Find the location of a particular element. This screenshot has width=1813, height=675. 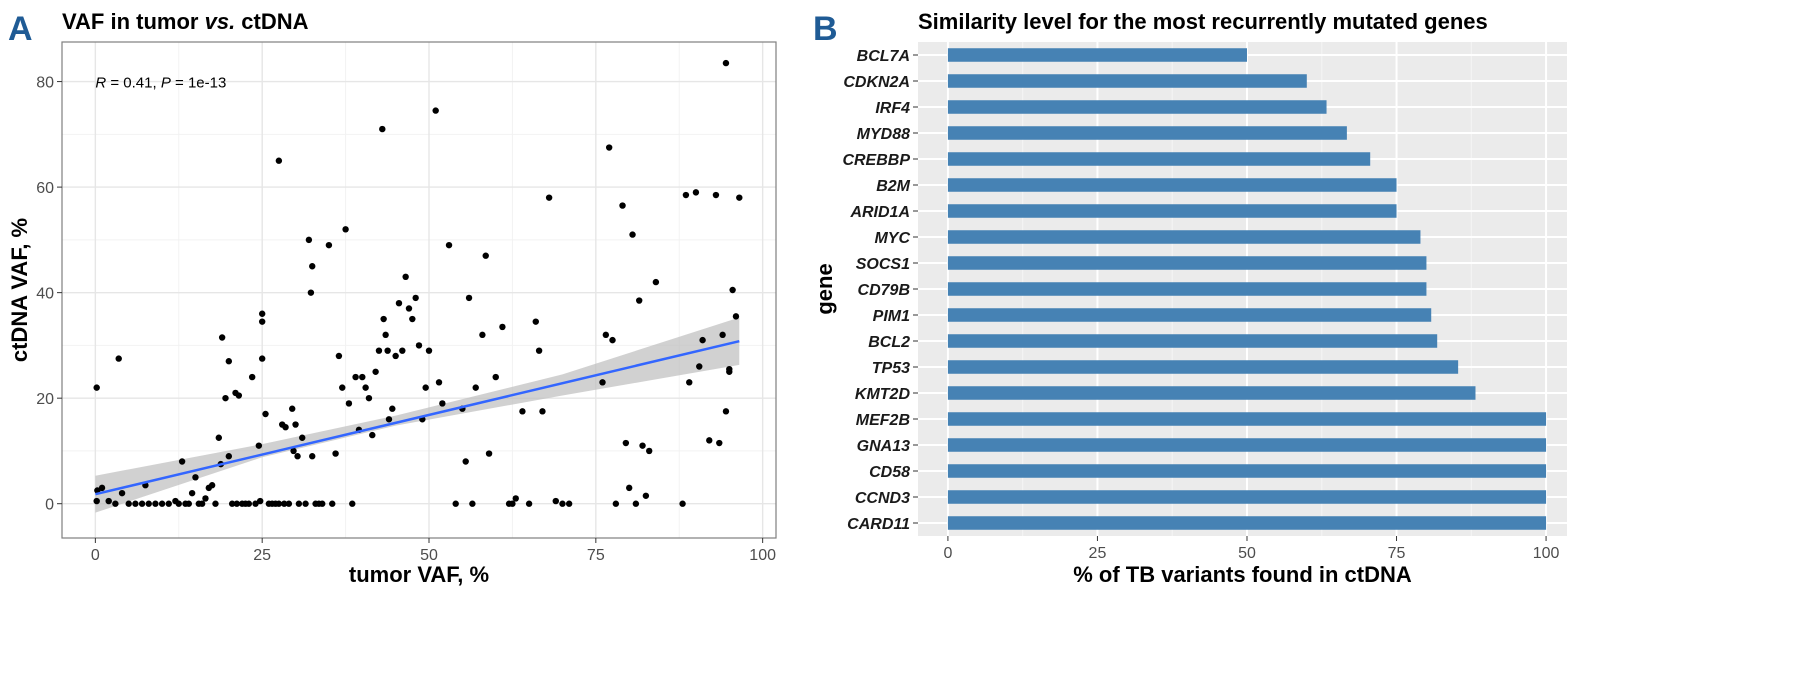

gene-label: PIM1 is located at coordinates (891, 316).